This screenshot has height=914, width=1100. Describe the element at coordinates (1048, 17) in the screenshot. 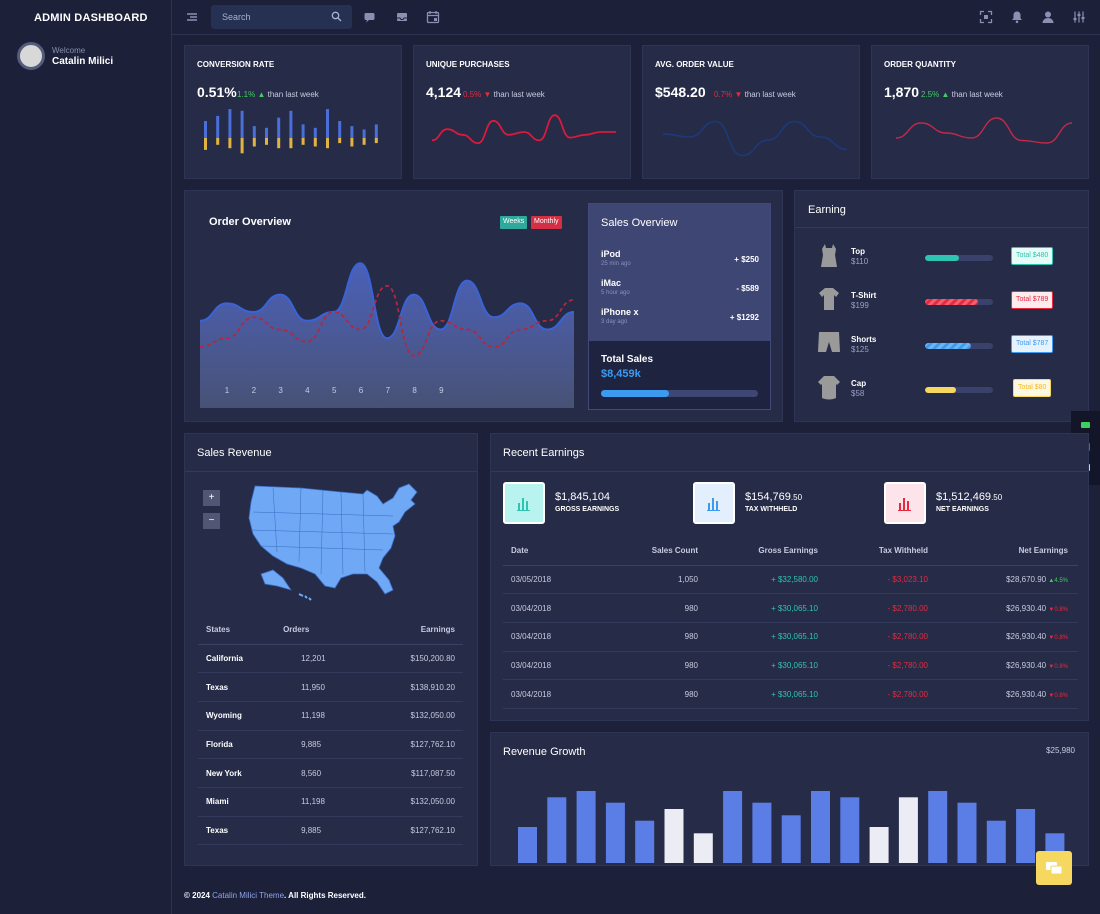

I see `user-icon` at that location.